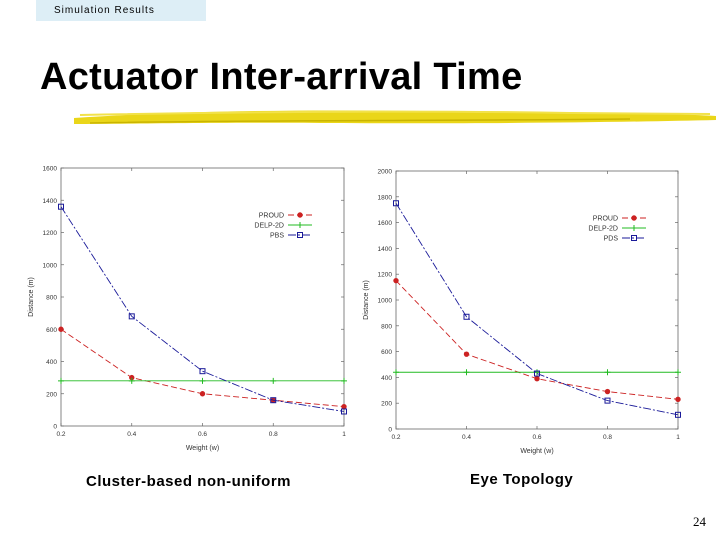 The width and height of the screenshot is (720, 540). I want to click on legend-label: PDS, so click(611, 239).